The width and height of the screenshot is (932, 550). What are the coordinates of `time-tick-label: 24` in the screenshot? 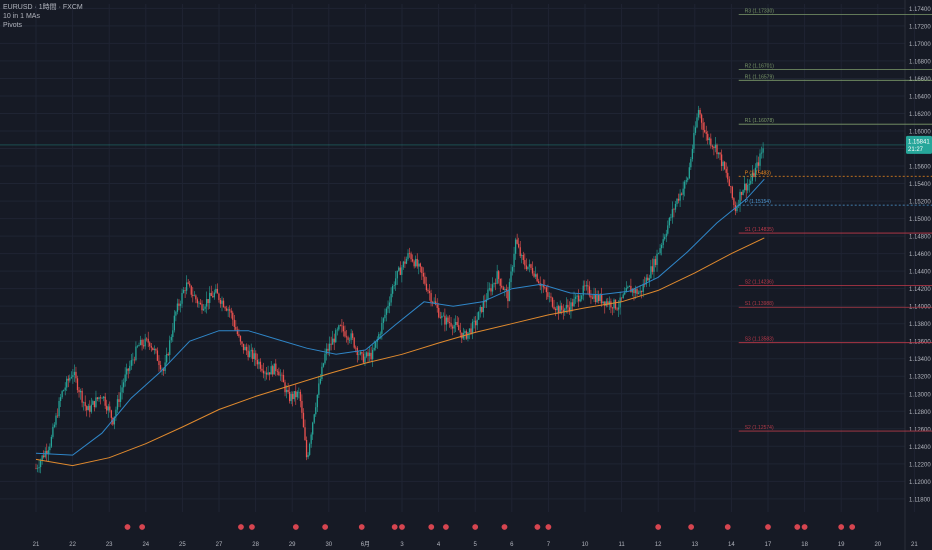 It's located at (145, 545).